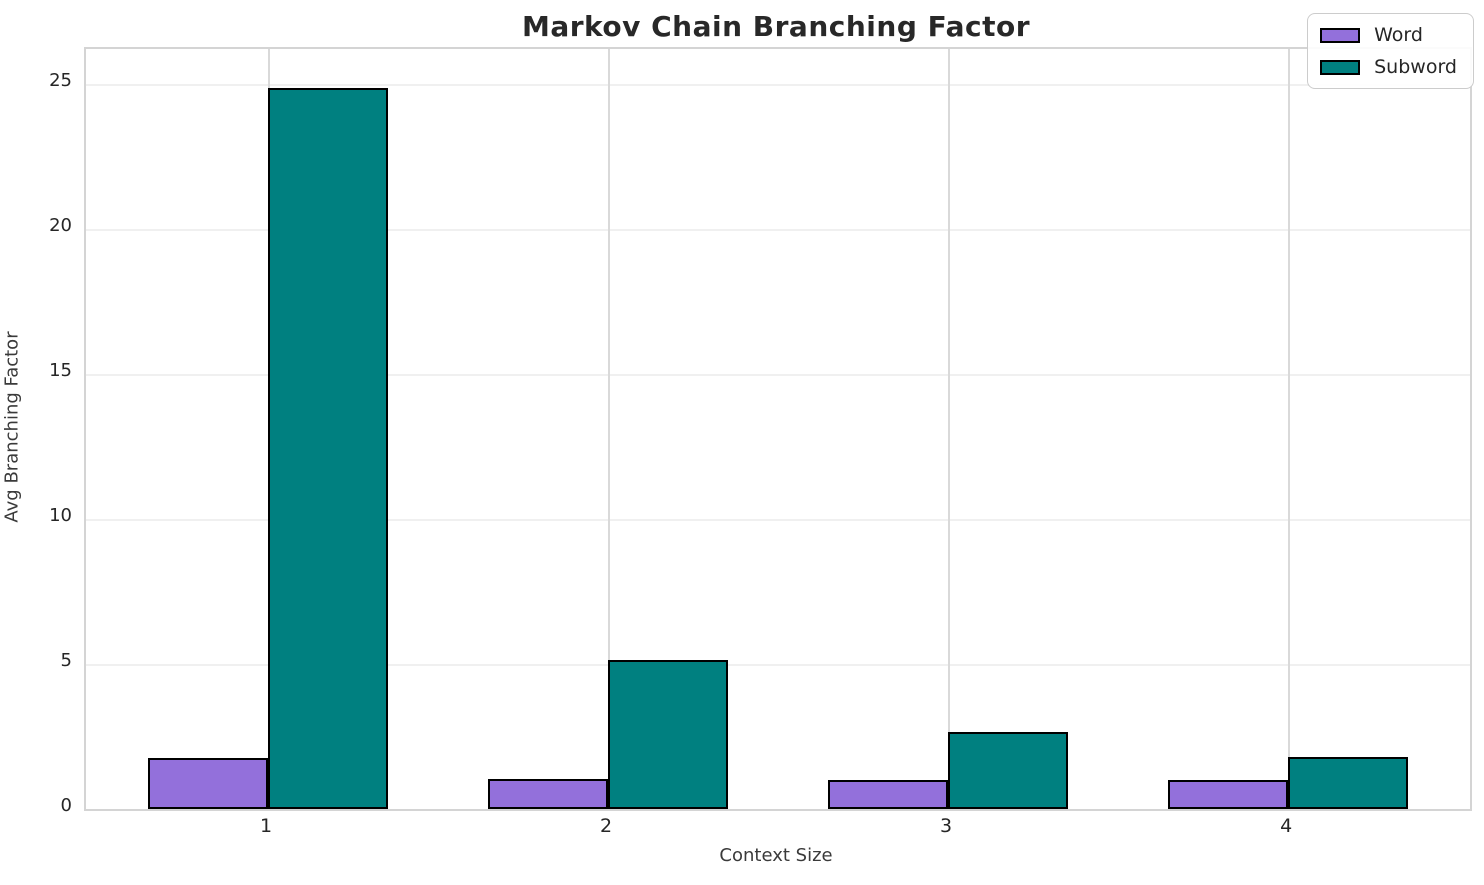  I want to click on x-axis-label: Context Size, so click(776, 855).